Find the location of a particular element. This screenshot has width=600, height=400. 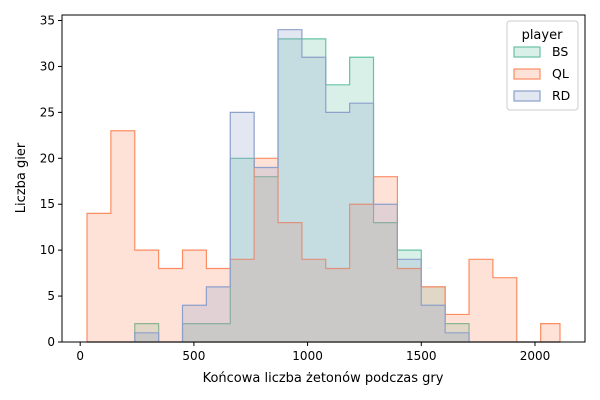

x-tick-label: 1500 is located at coordinates (421, 356).